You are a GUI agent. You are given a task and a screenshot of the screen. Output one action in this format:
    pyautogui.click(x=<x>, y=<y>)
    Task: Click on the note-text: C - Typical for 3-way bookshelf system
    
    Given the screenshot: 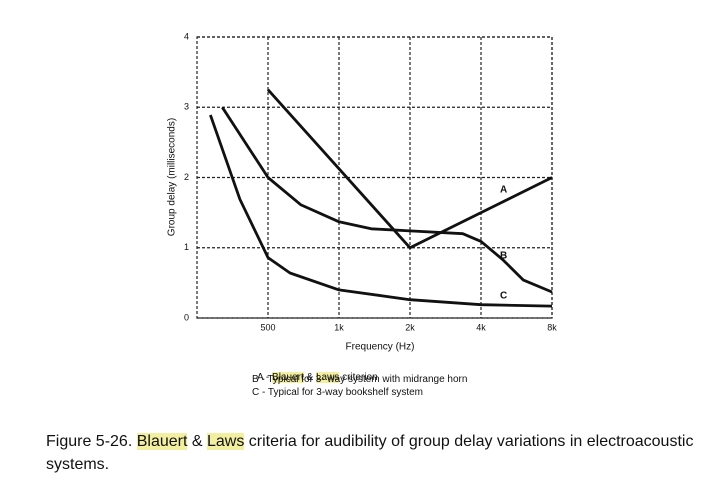 What is the action you would take?
    pyautogui.click(x=337, y=392)
    